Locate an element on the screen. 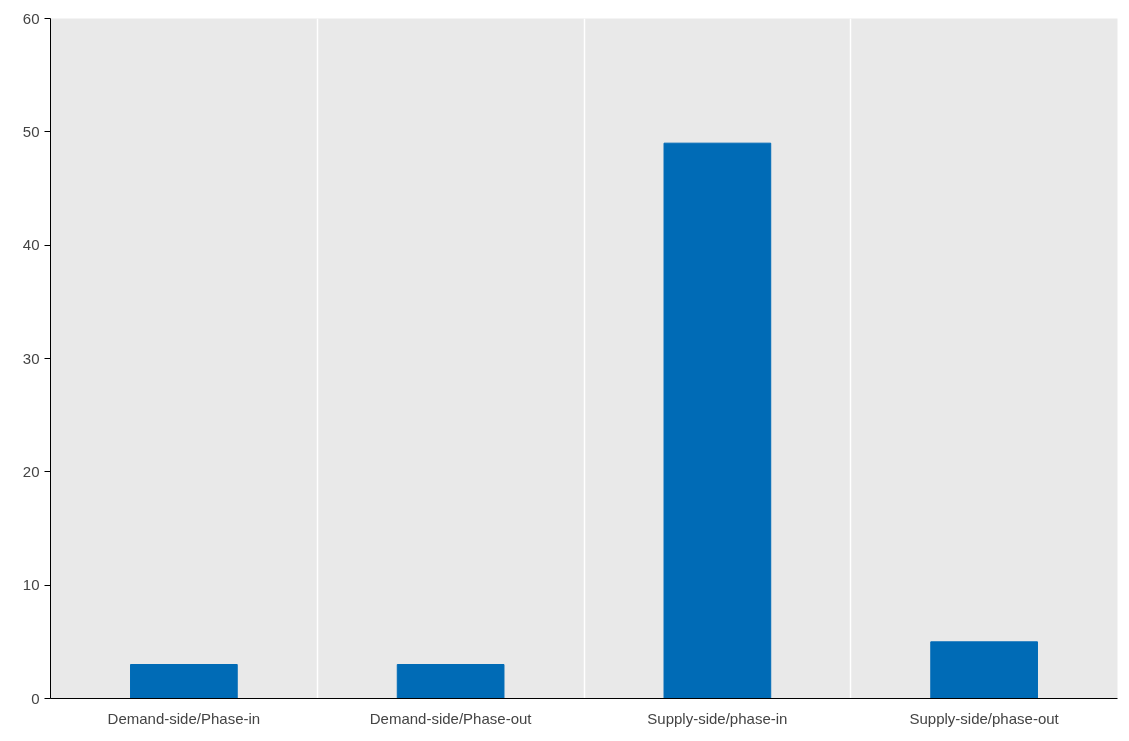 The width and height of the screenshot is (1129, 741). y-tick-label: 50 is located at coordinates (31, 131).